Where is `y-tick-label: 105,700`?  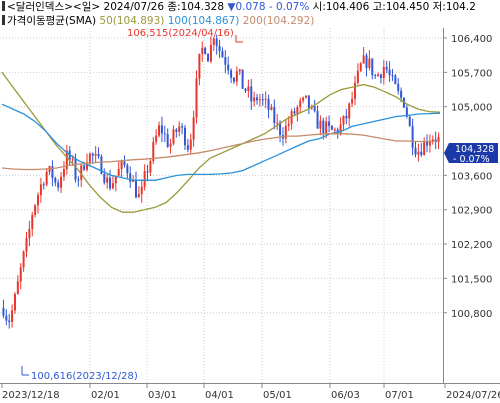 y-tick-label: 105,700 is located at coordinates (471, 73).